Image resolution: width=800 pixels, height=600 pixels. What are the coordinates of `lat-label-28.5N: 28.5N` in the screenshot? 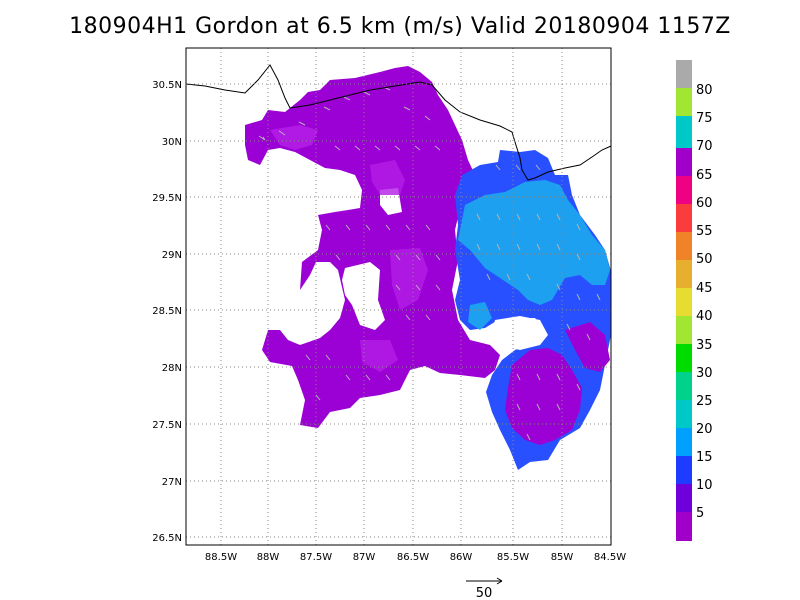 It's located at (167, 311).